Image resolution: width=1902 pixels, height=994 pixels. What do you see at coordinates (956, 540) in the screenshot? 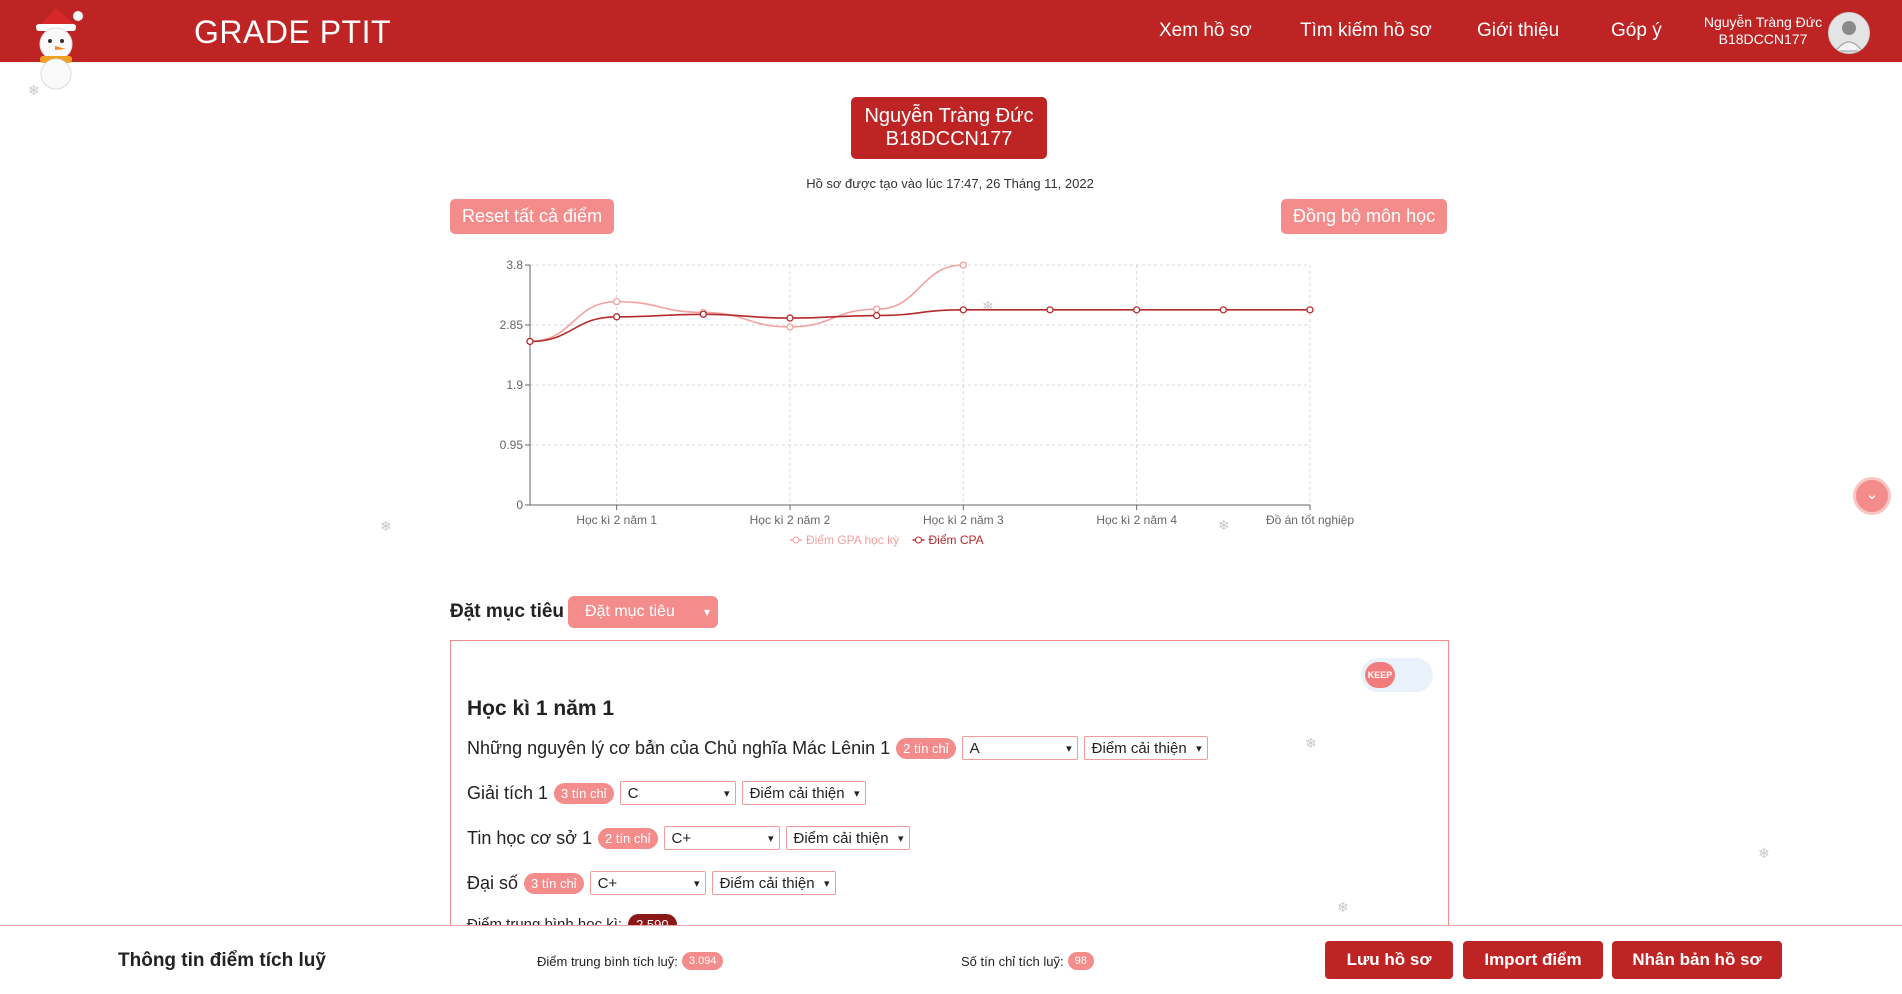
I see `legend-label: Điểm CPA` at bounding box center [956, 540].